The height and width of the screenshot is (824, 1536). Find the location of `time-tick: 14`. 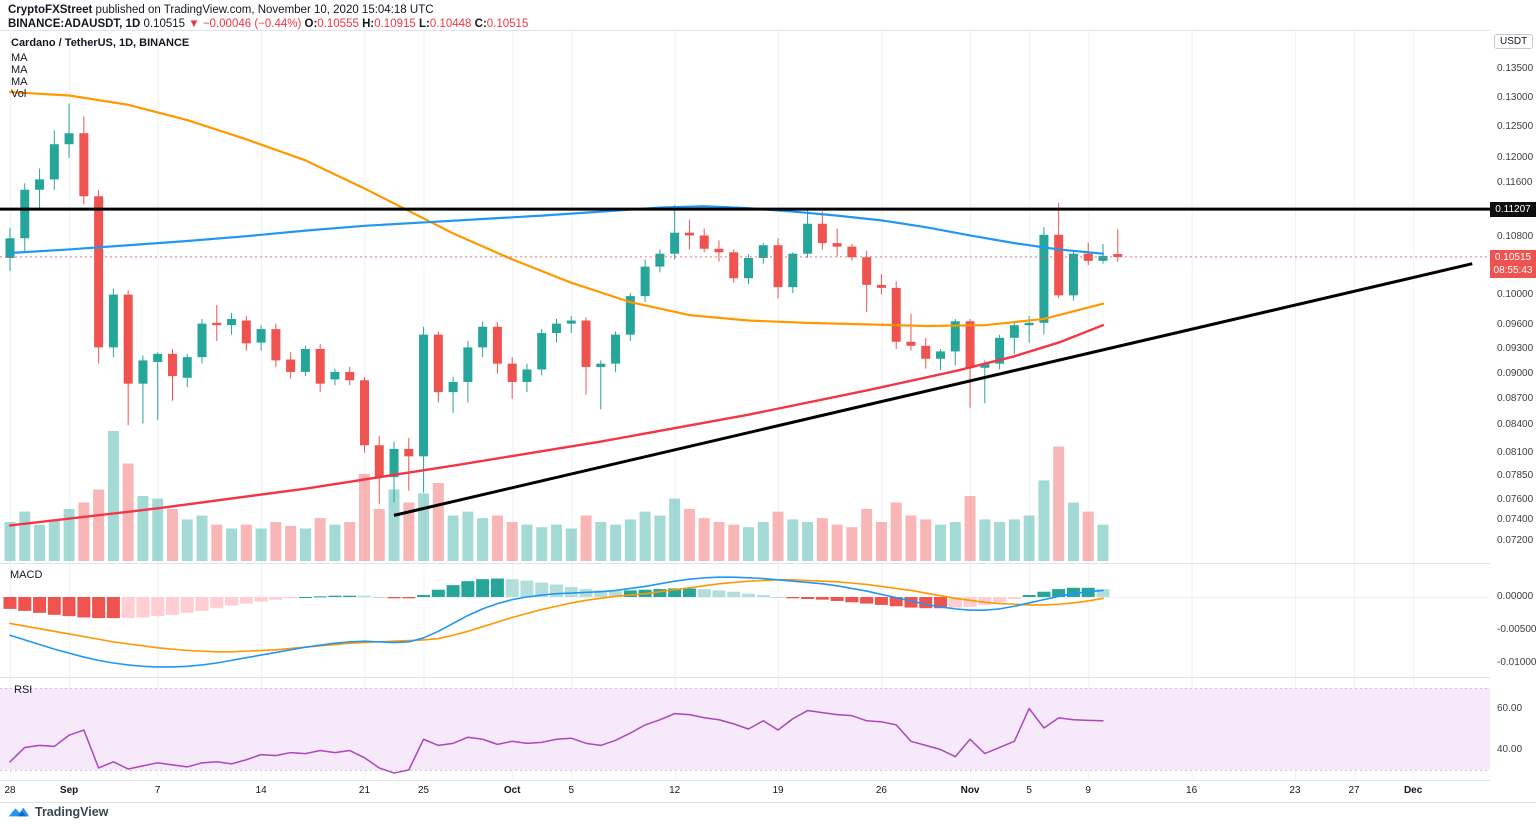

time-tick: 14 is located at coordinates (261, 790).